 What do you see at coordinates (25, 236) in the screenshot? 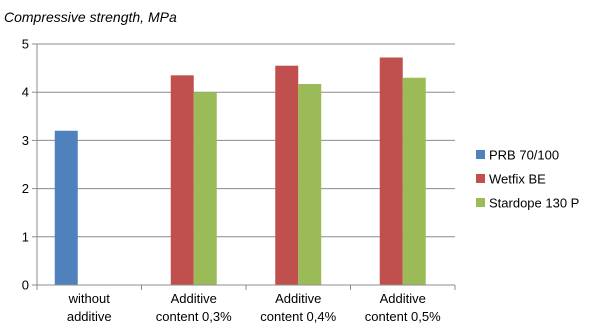
I see `y-tick-label: 1` at bounding box center [25, 236].